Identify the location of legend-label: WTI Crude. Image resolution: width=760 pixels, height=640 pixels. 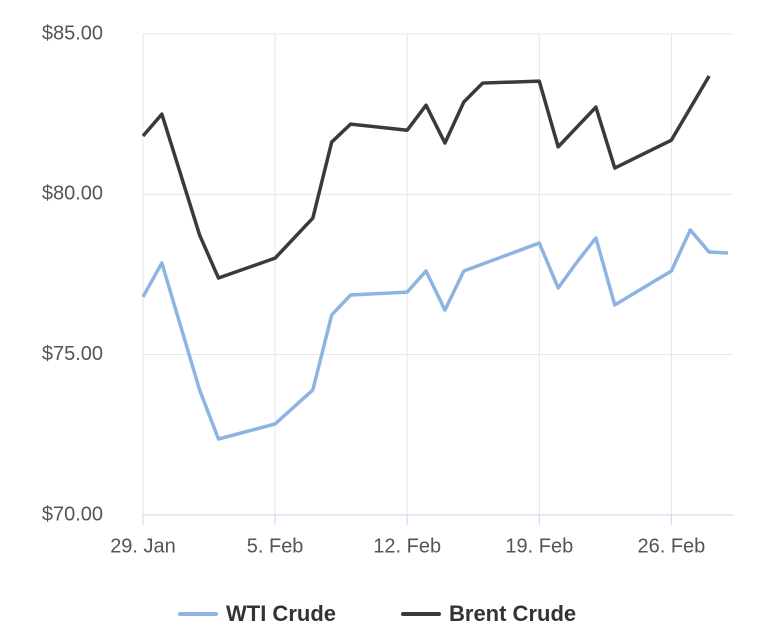
(281, 613).